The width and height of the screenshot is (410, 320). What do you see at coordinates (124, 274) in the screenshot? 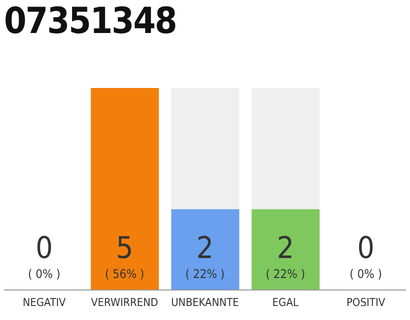
I see `annotation: ( 56% )` at bounding box center [124, 274].